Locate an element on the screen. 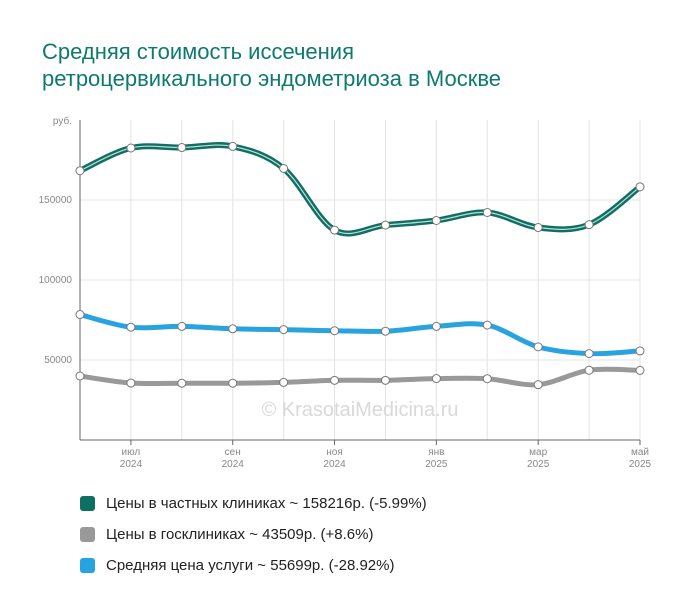 Image resolution: width=700 pixels, height=616 pixels. series-0-ribbon-highlight is located at coordinates (360, 189).